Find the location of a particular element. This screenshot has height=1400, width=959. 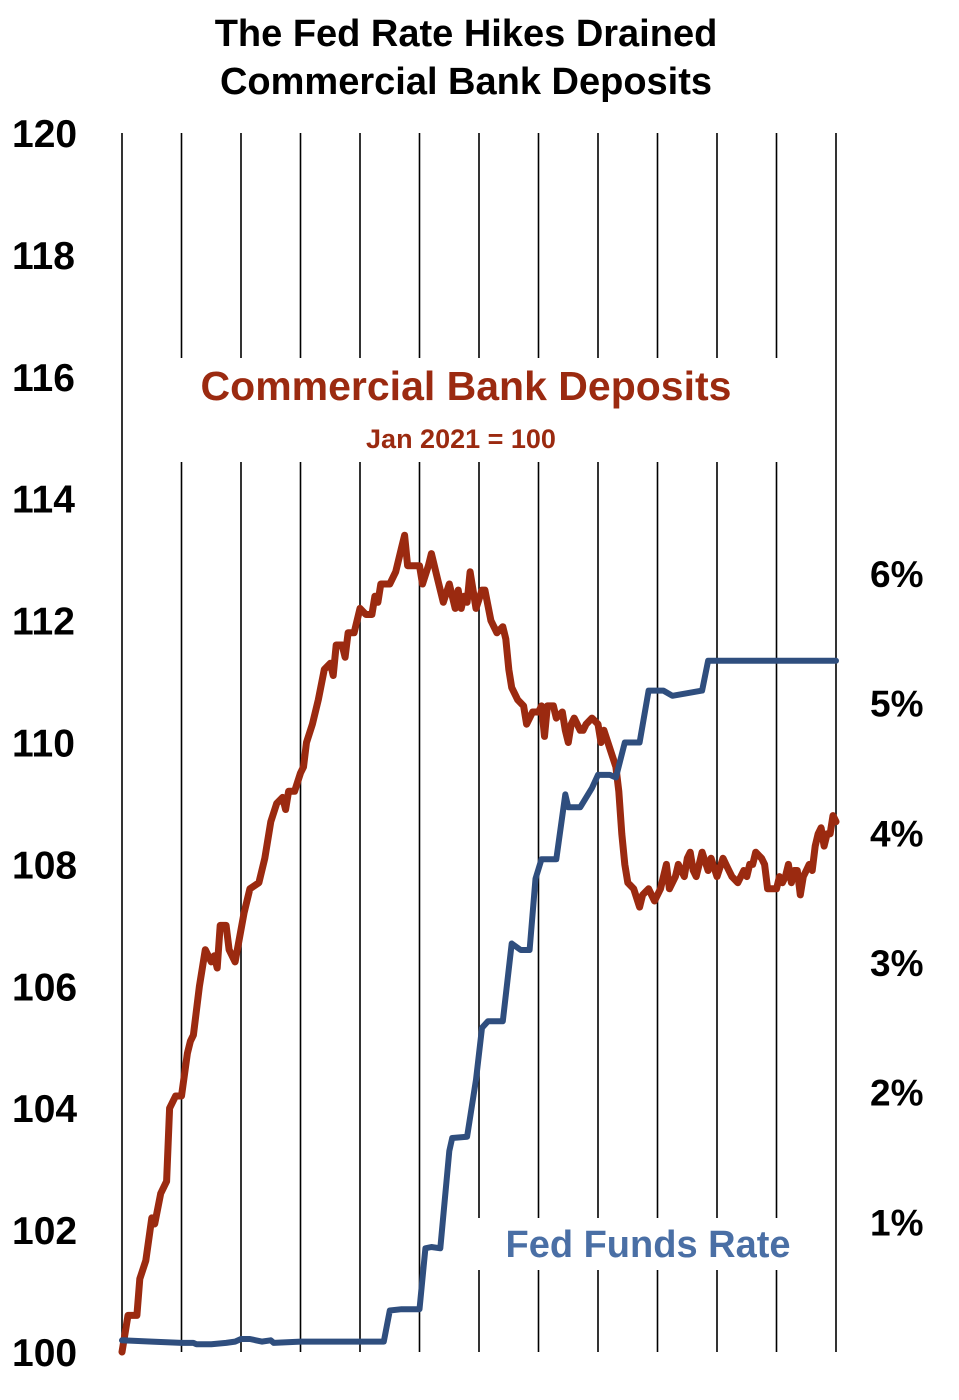

deposits-series-label: Commercial Bank Deposits is located at coordinates (466, 386).